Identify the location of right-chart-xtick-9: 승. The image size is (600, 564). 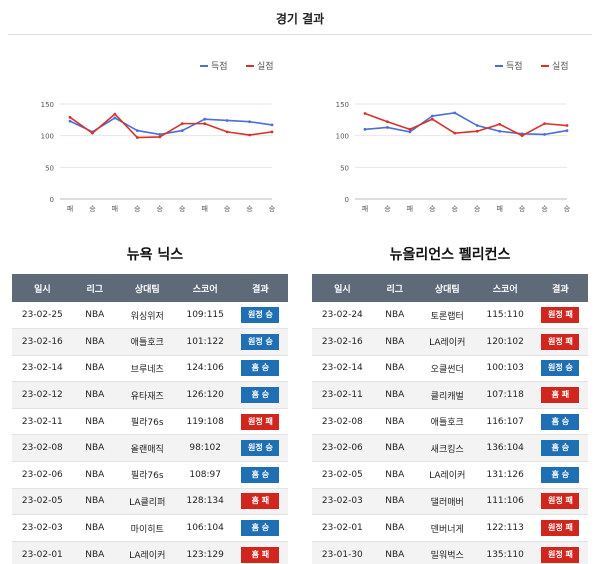
(567, 209).